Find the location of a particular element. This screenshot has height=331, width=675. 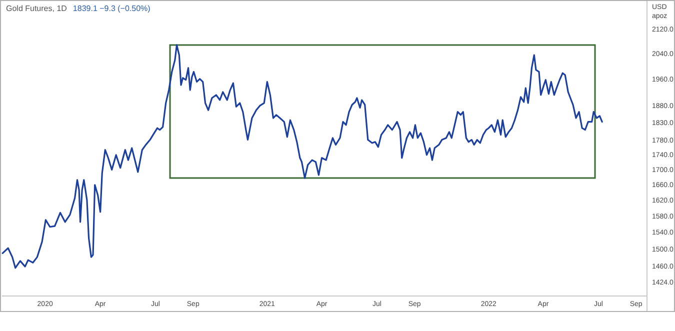

chart-title: Gold Futures, 1D is located at coordinates (37, 8).